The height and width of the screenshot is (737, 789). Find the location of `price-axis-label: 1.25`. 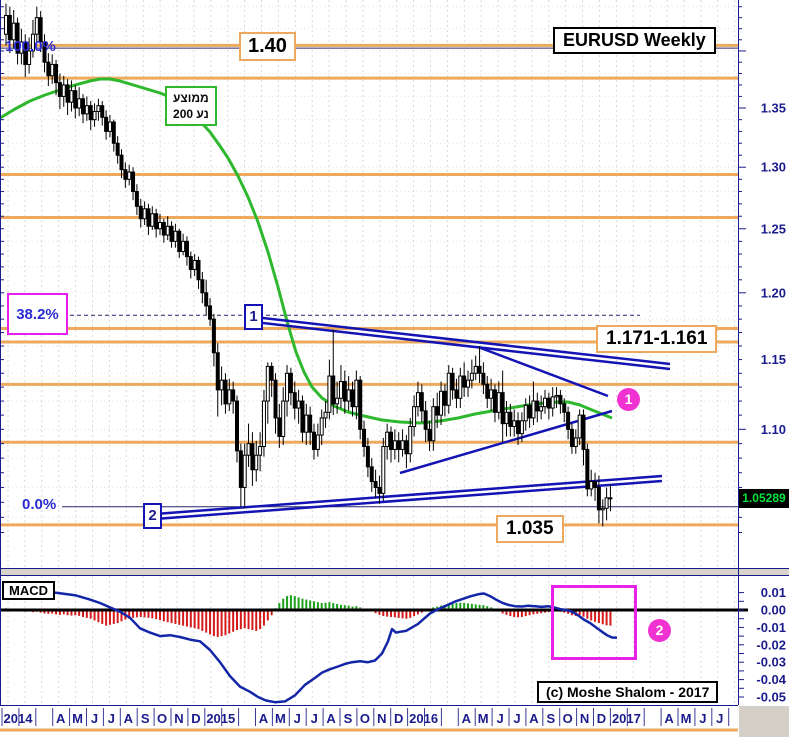

price-axis-label: 1.25 is located at coordinates (773, 228).